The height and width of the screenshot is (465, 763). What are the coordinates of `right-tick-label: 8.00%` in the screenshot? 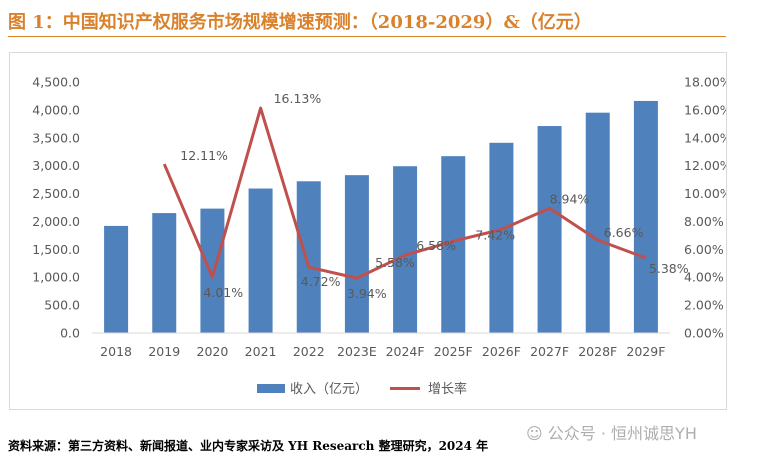 It's located at (704, 221).